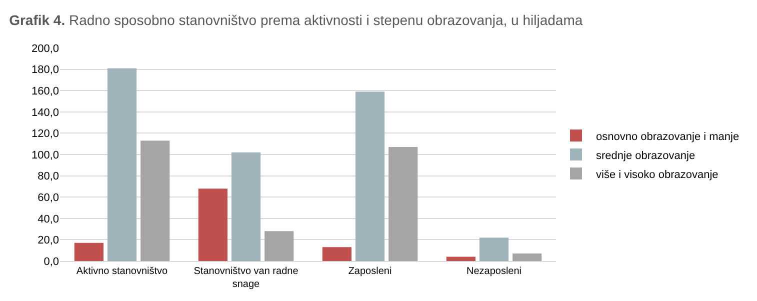 The width and height of the screenshot is (757, 301). What do you see at coordinates (48, 176) in the screenshot?
I see `y-tick-label: 80,0` at bounding box center [48, 176].